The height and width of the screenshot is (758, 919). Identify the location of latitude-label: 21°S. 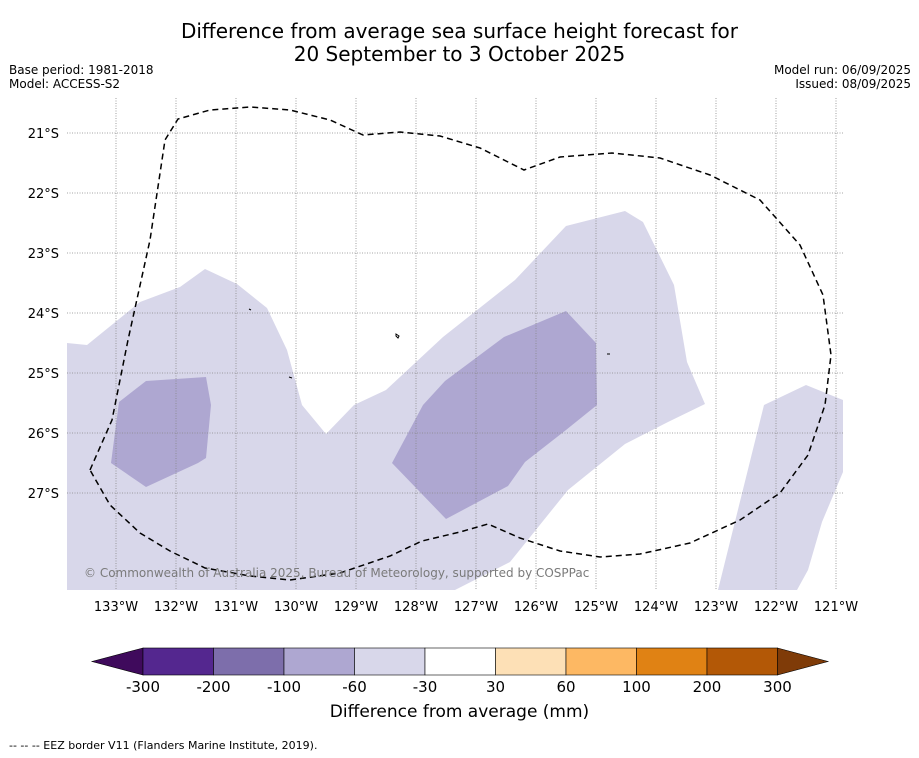
(43, 134).